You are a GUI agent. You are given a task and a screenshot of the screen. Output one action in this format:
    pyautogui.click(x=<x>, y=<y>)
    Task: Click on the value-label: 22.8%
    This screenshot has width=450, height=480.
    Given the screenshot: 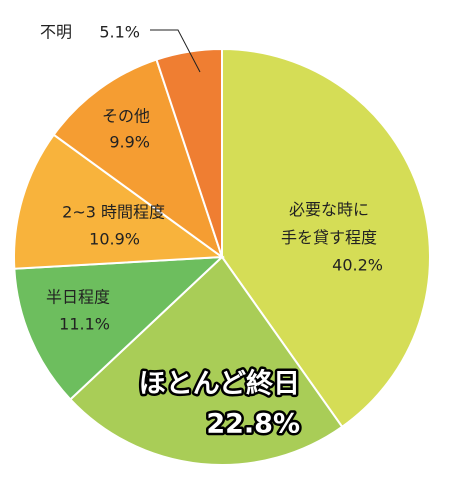 What is the action you would take?
    pyautogui.click(x=253, y=424)
    